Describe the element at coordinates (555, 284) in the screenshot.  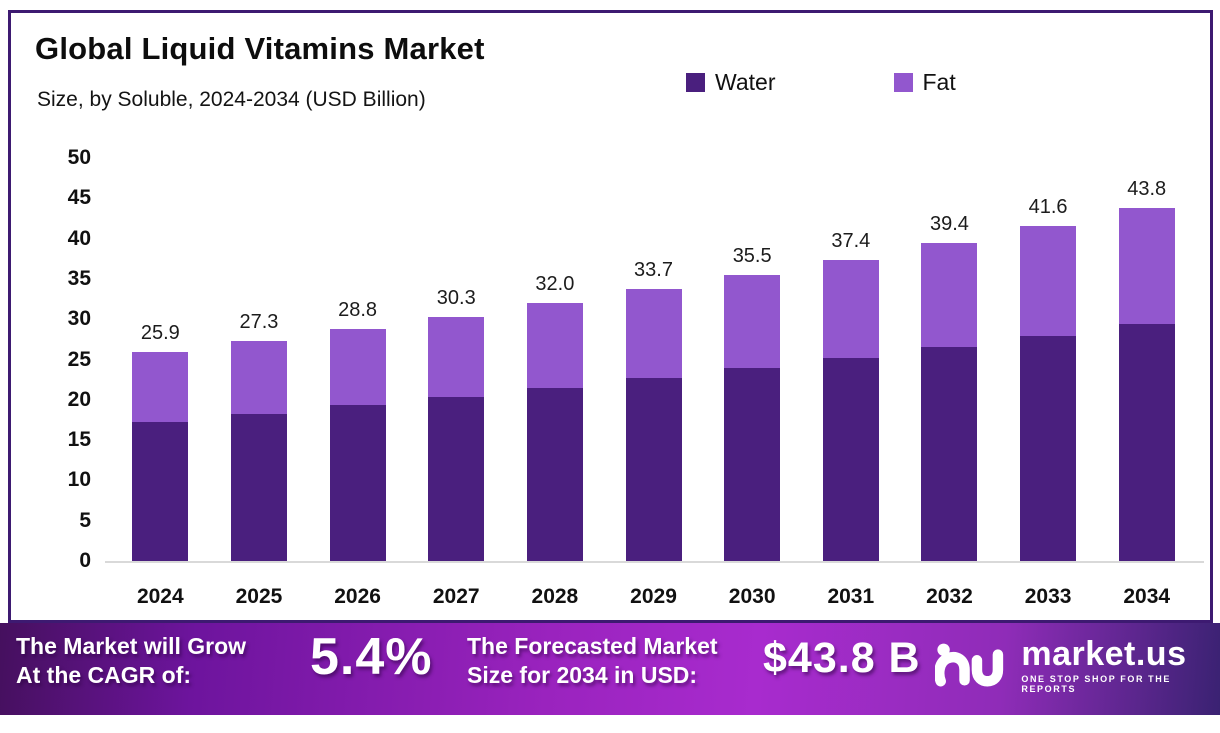
I see `bar-value-label: 32.0` at that location.